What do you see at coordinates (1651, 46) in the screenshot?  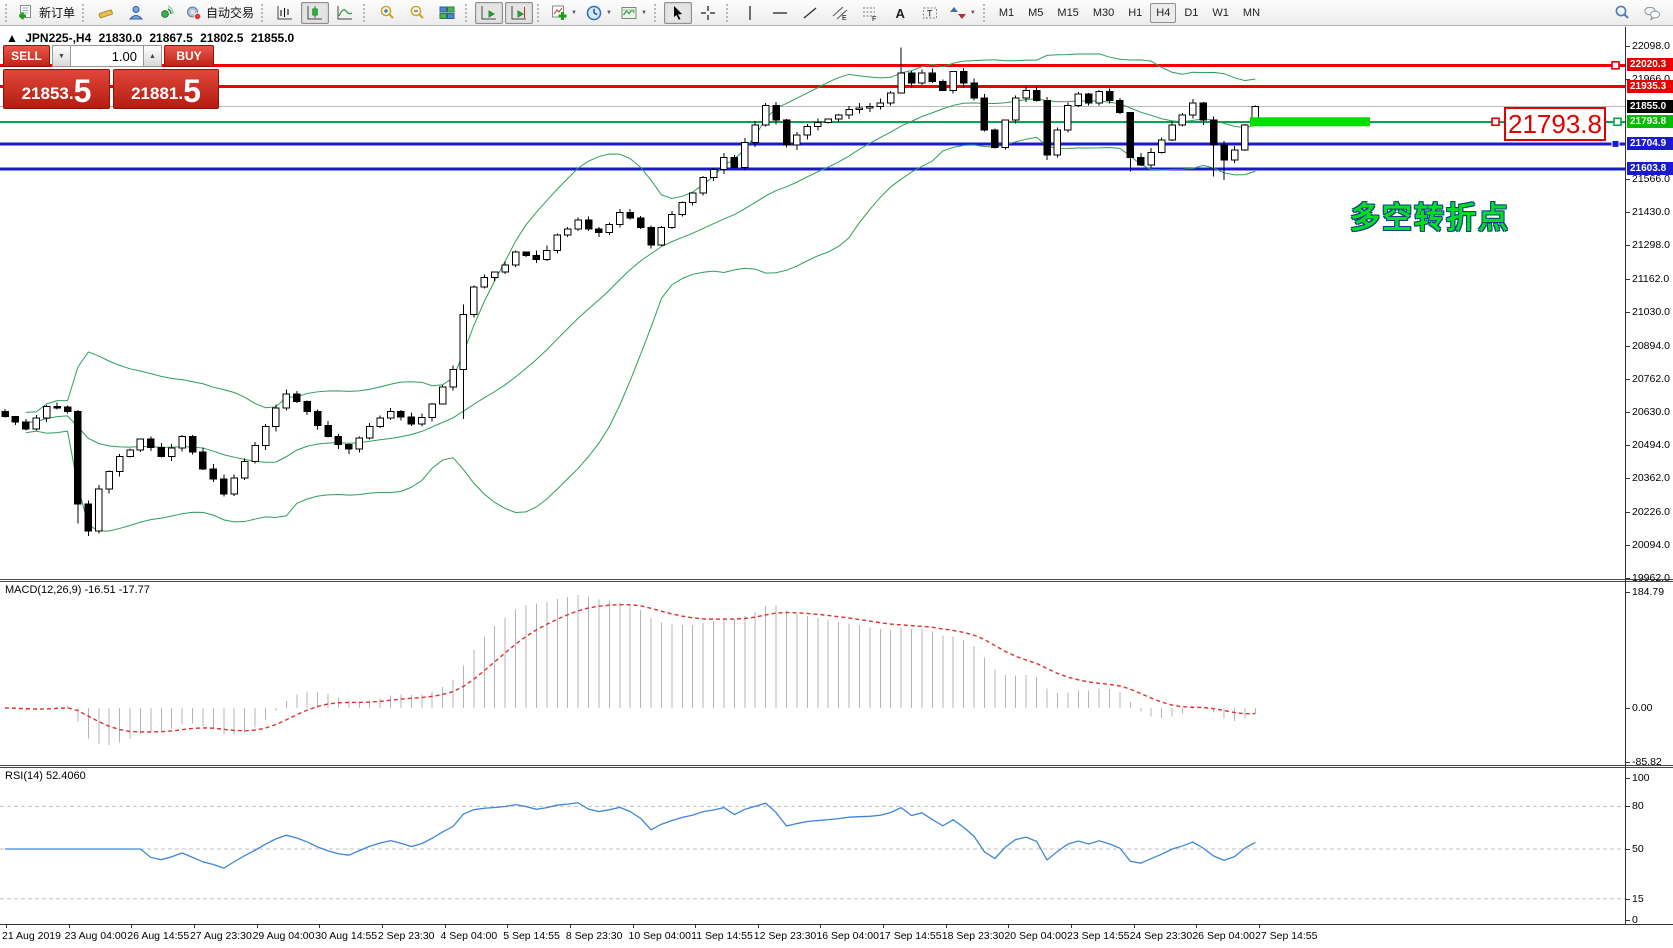 I see `price-axis-label: 22098.0` at bounding box center [1651, 46].